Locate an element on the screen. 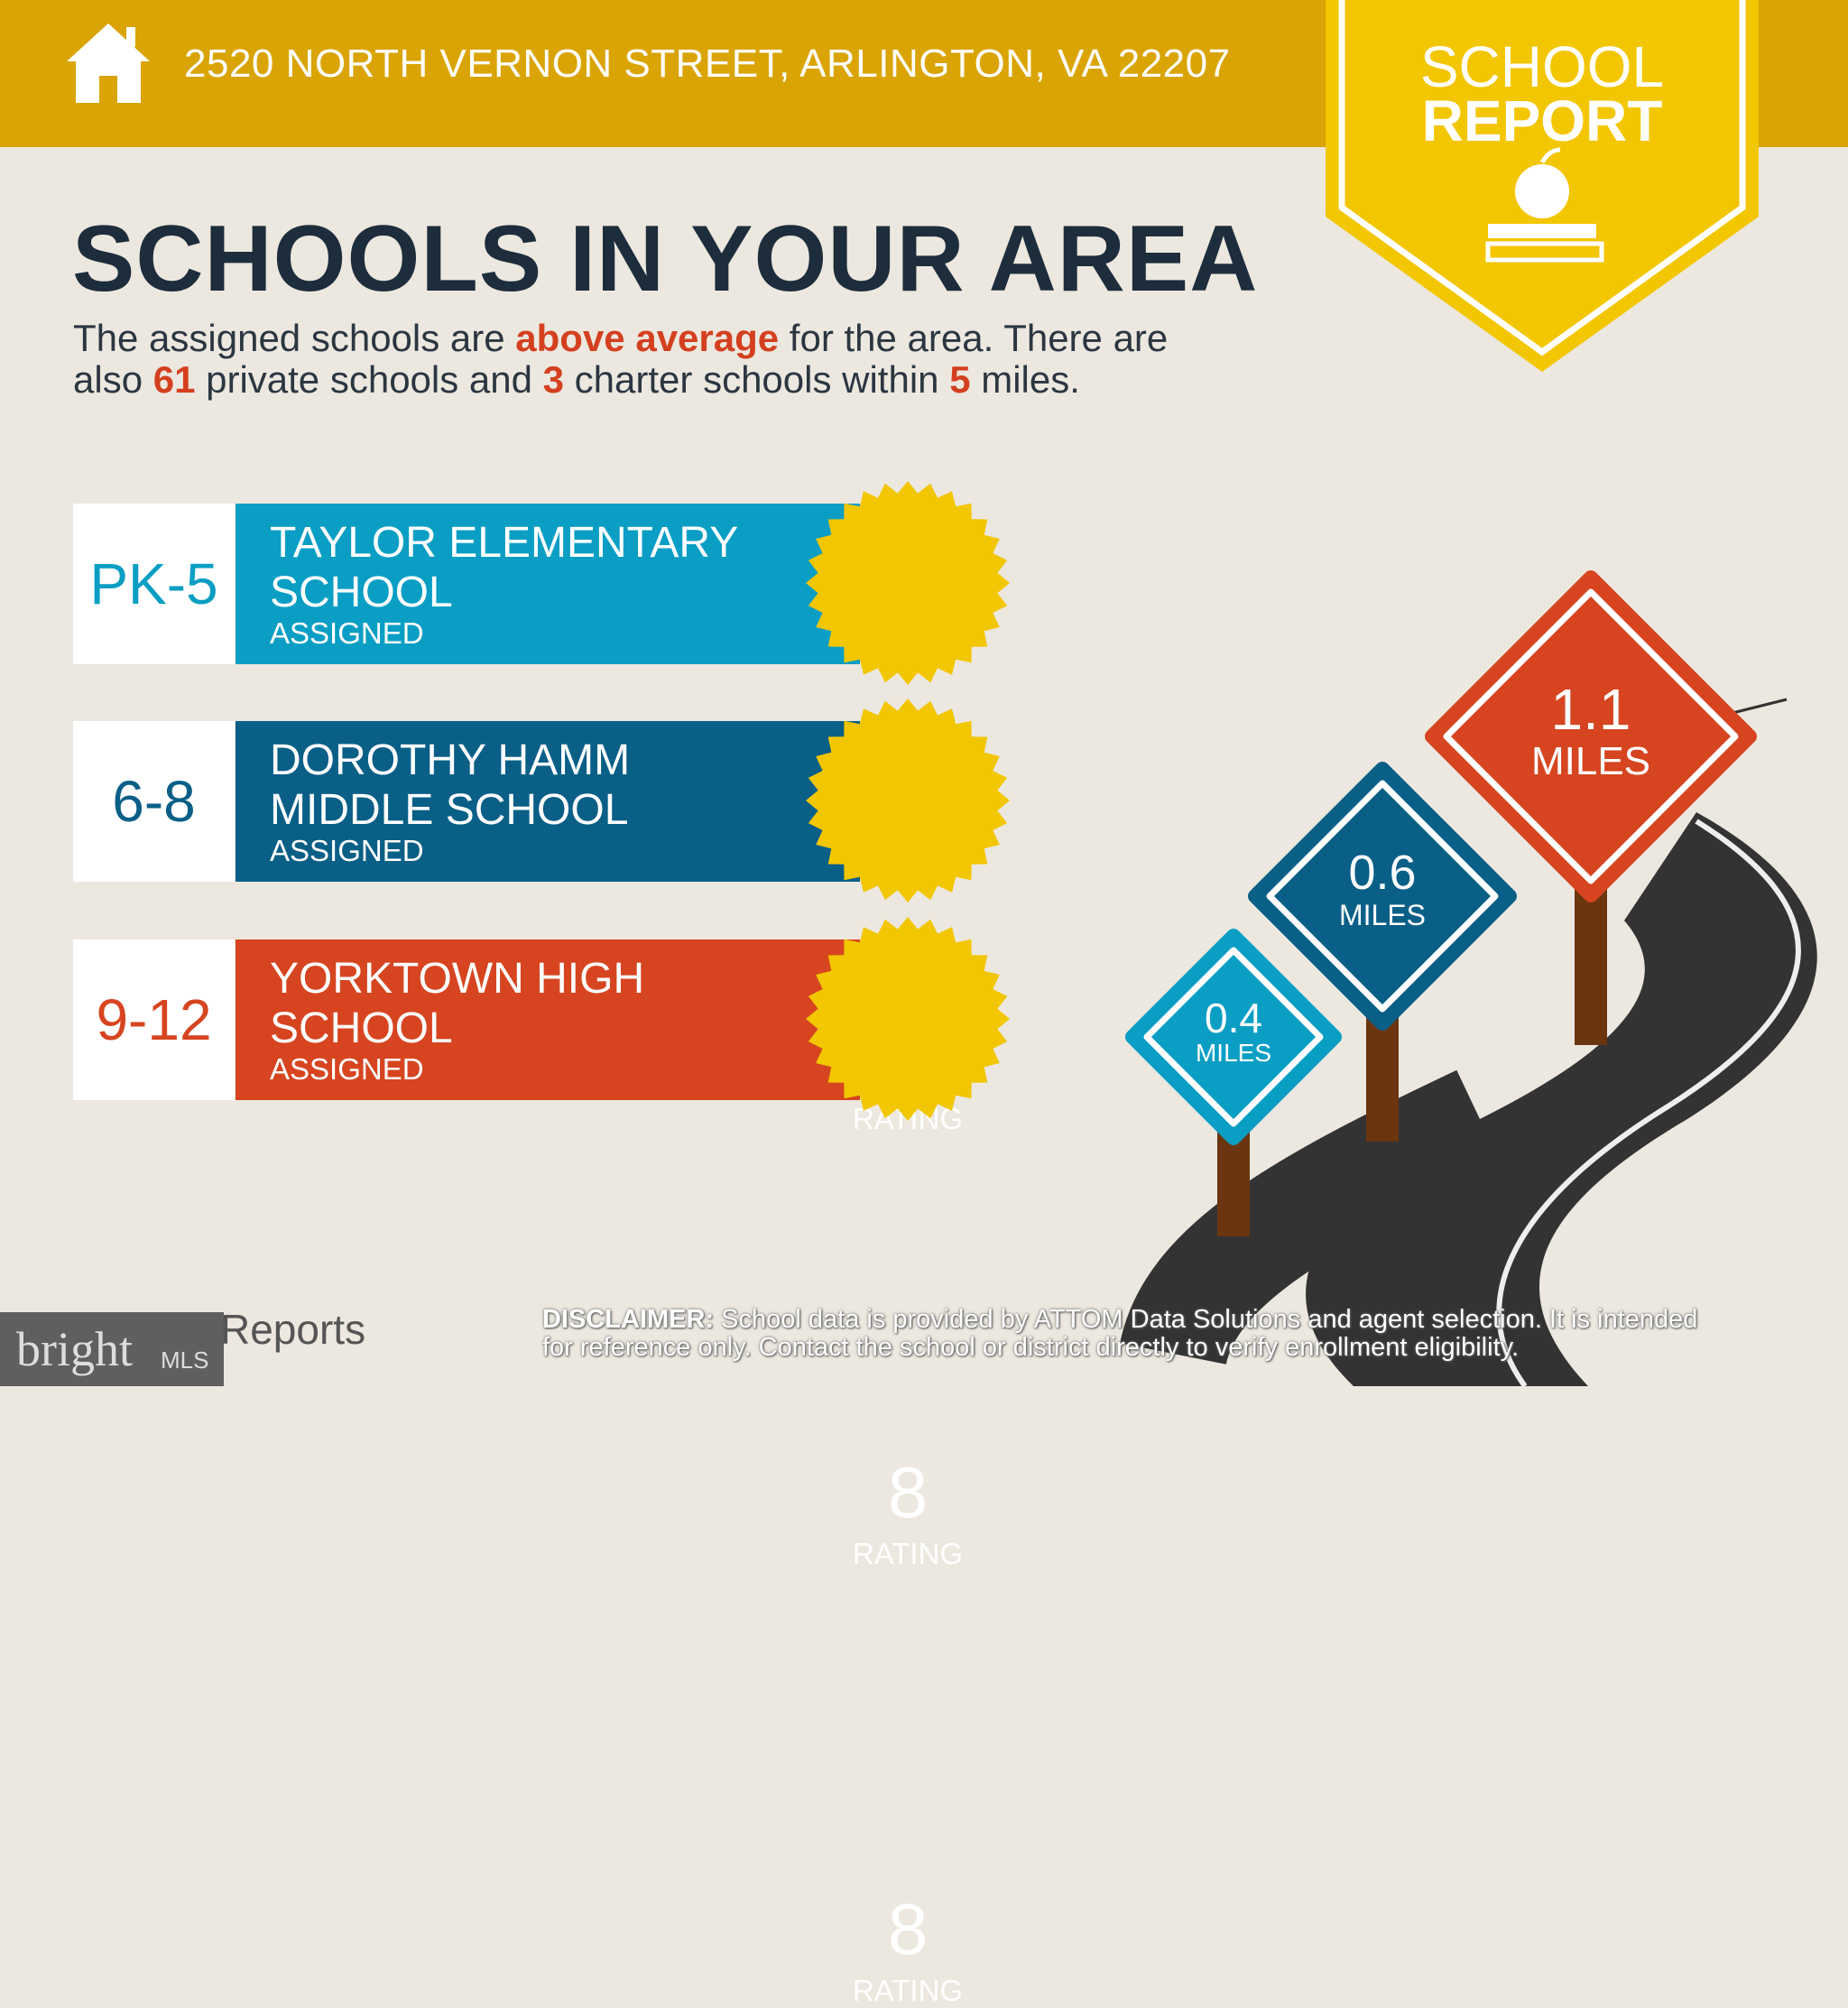  distance-value: 1.1 is located at coordinates (1590, 709).